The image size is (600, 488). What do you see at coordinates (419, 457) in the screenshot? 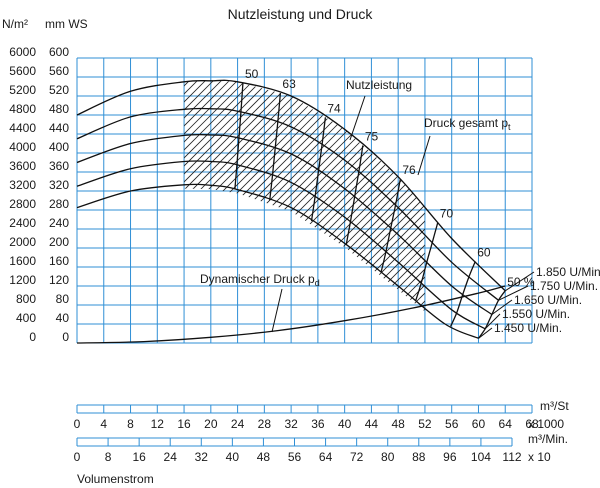
I see `flow-axis-tick-label: 88` at bounding box center [419, 457].